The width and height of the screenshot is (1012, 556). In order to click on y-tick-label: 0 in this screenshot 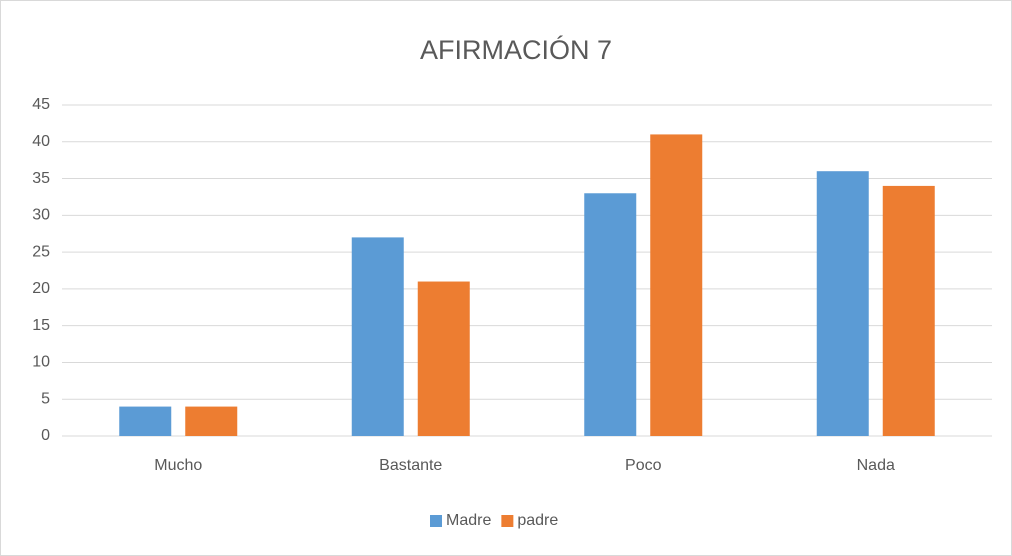, I will do `click(45, 435)`.